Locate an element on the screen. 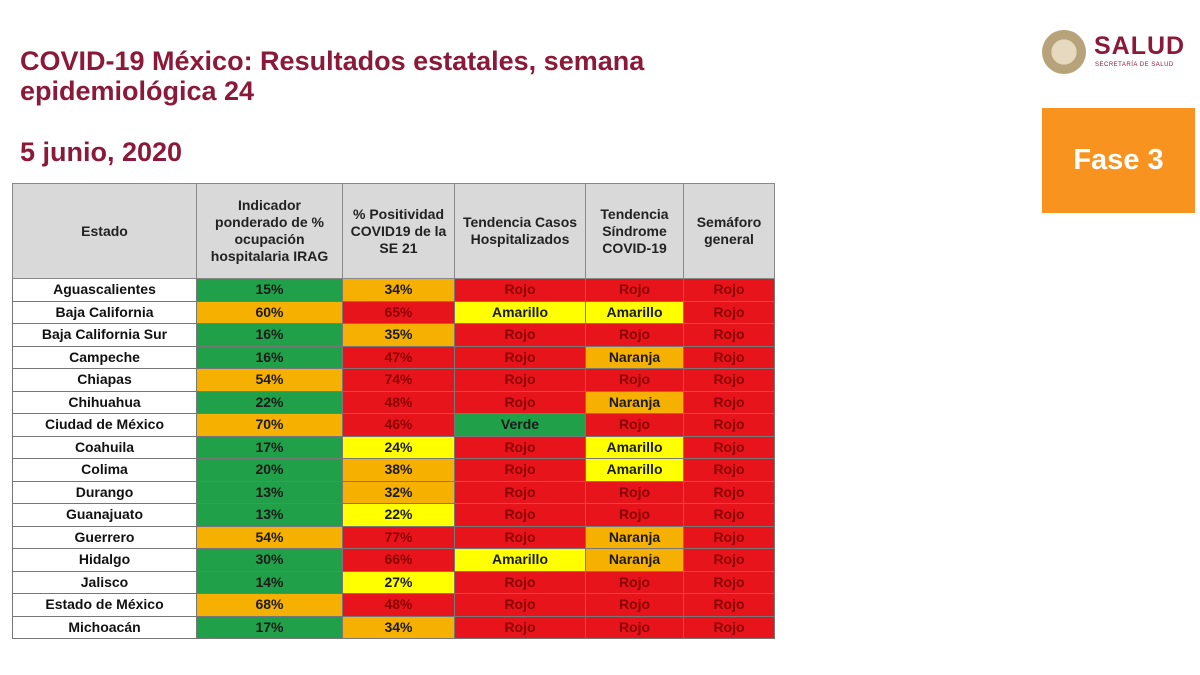 This screenshot has height=675, width=1200. column-header: Tendencia Síndrome COVID-19 is located at coordinates (634, 231).